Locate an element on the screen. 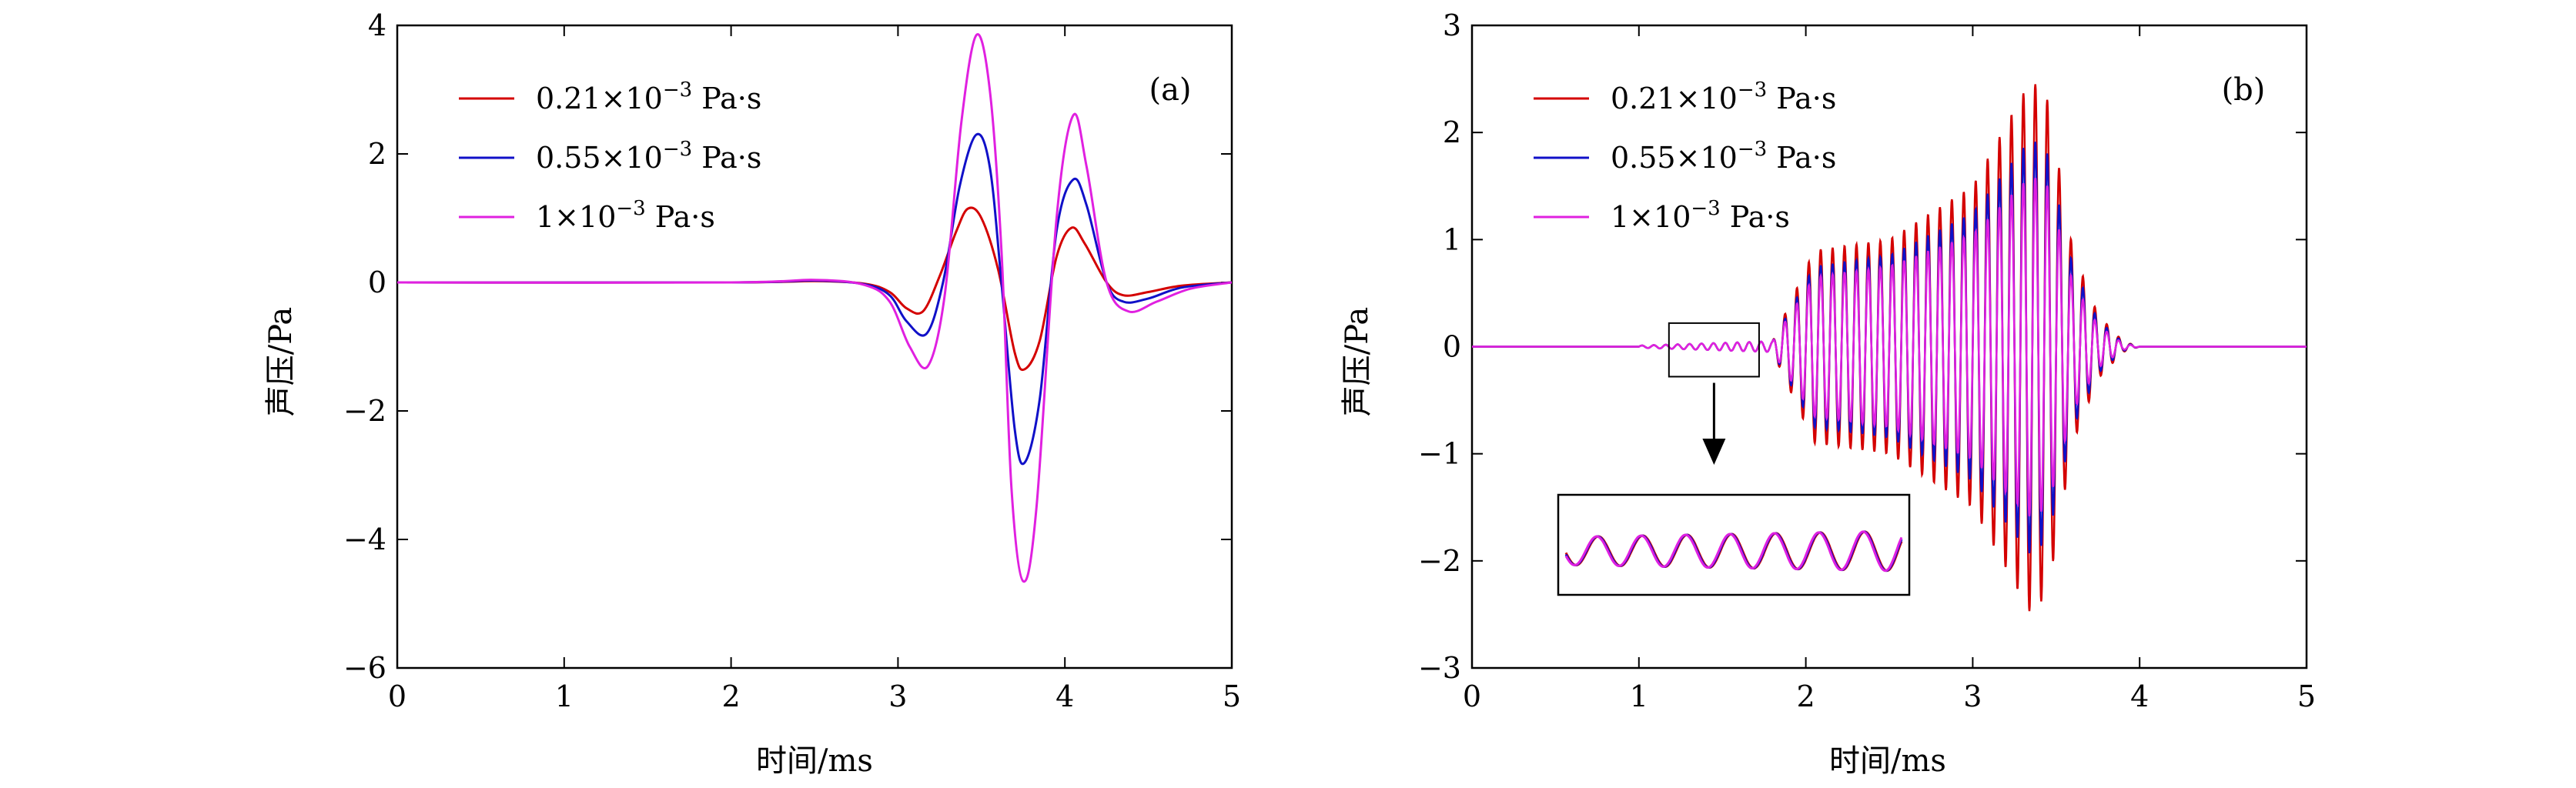 The image size is (2576, 788). y-tick-label: −1 is located at coordinates (1440, 454).